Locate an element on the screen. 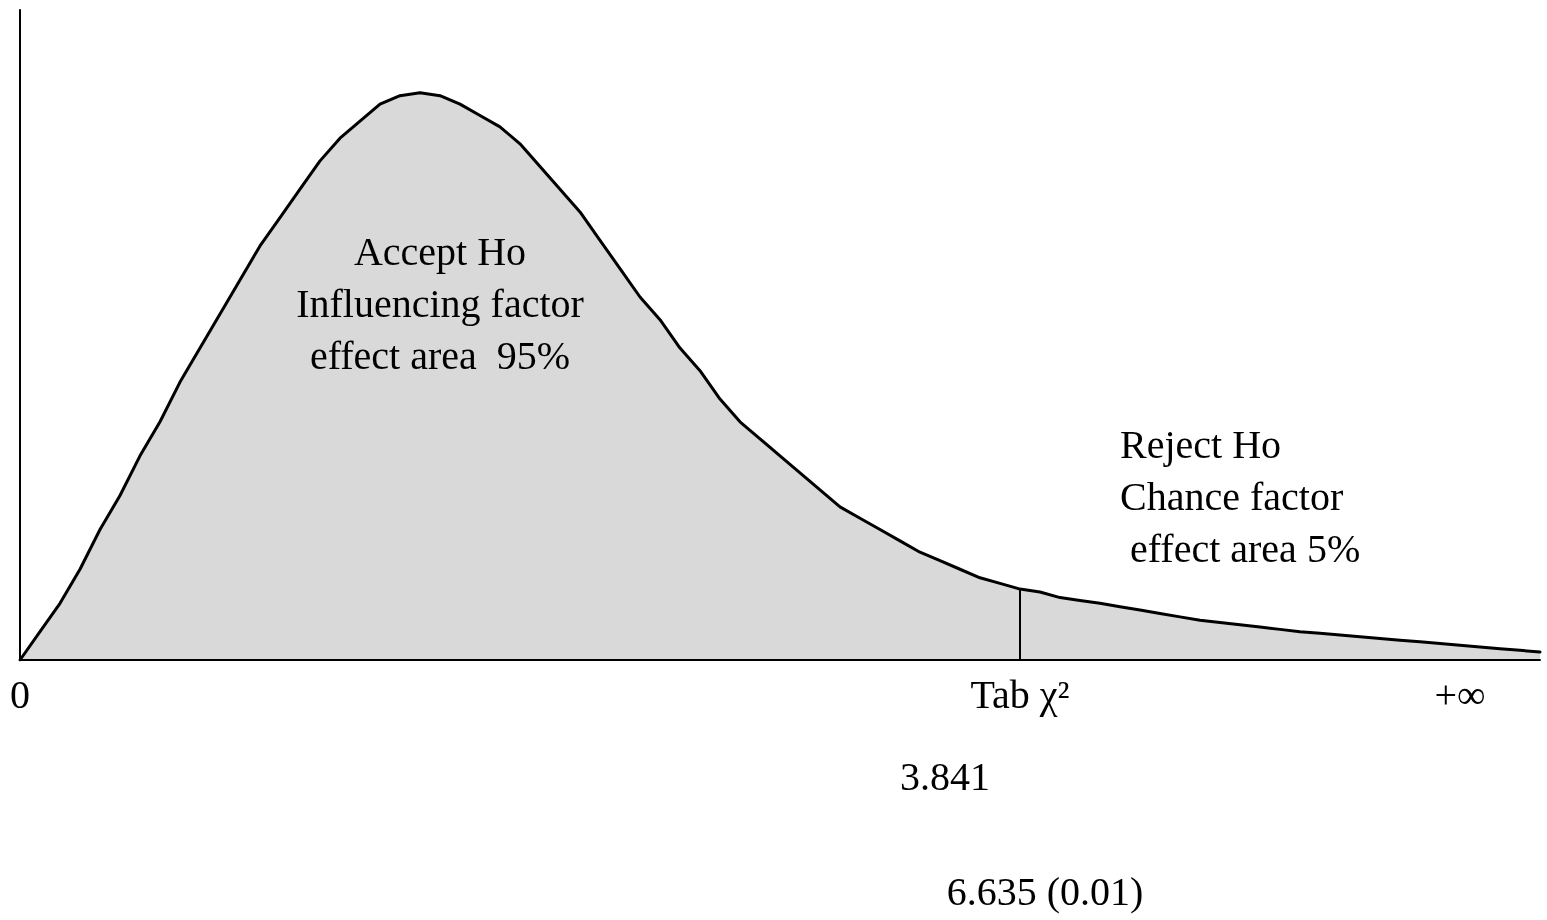 This screenshot has width=1547, height=920. x-tick-label: Tab χ² is located at coordinates (1020, 694).